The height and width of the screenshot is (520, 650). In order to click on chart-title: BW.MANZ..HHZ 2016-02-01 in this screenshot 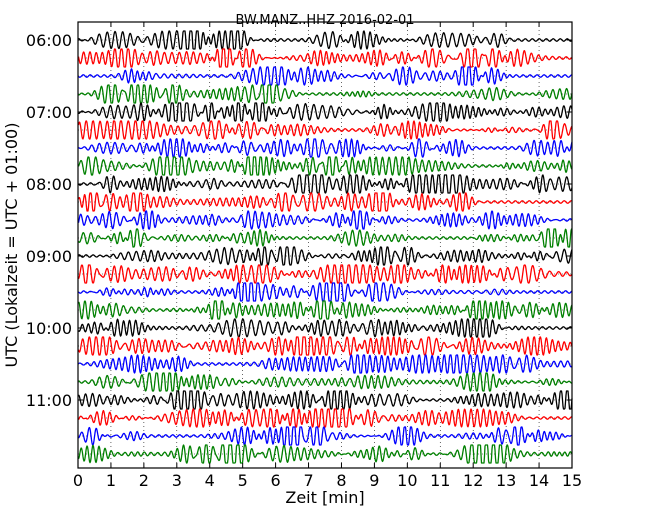, I will do `click(324, 20)`.